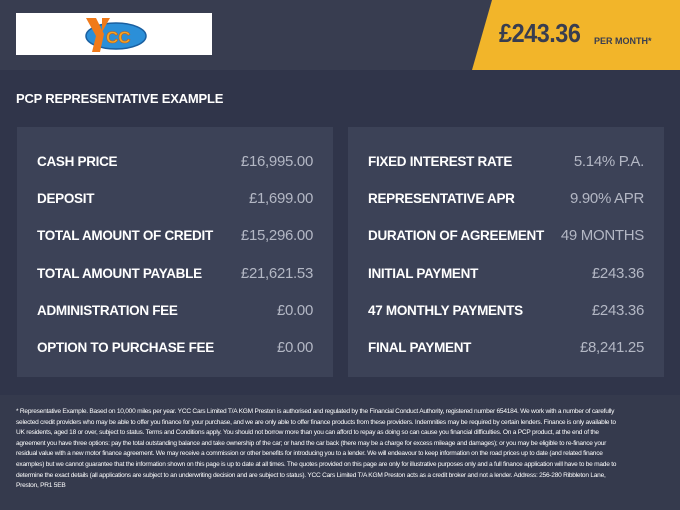  What do you see at coordinates (77, 162) in the screenshot?
I see `row-label: CASH PRICE` at bounding box center [77, 162].